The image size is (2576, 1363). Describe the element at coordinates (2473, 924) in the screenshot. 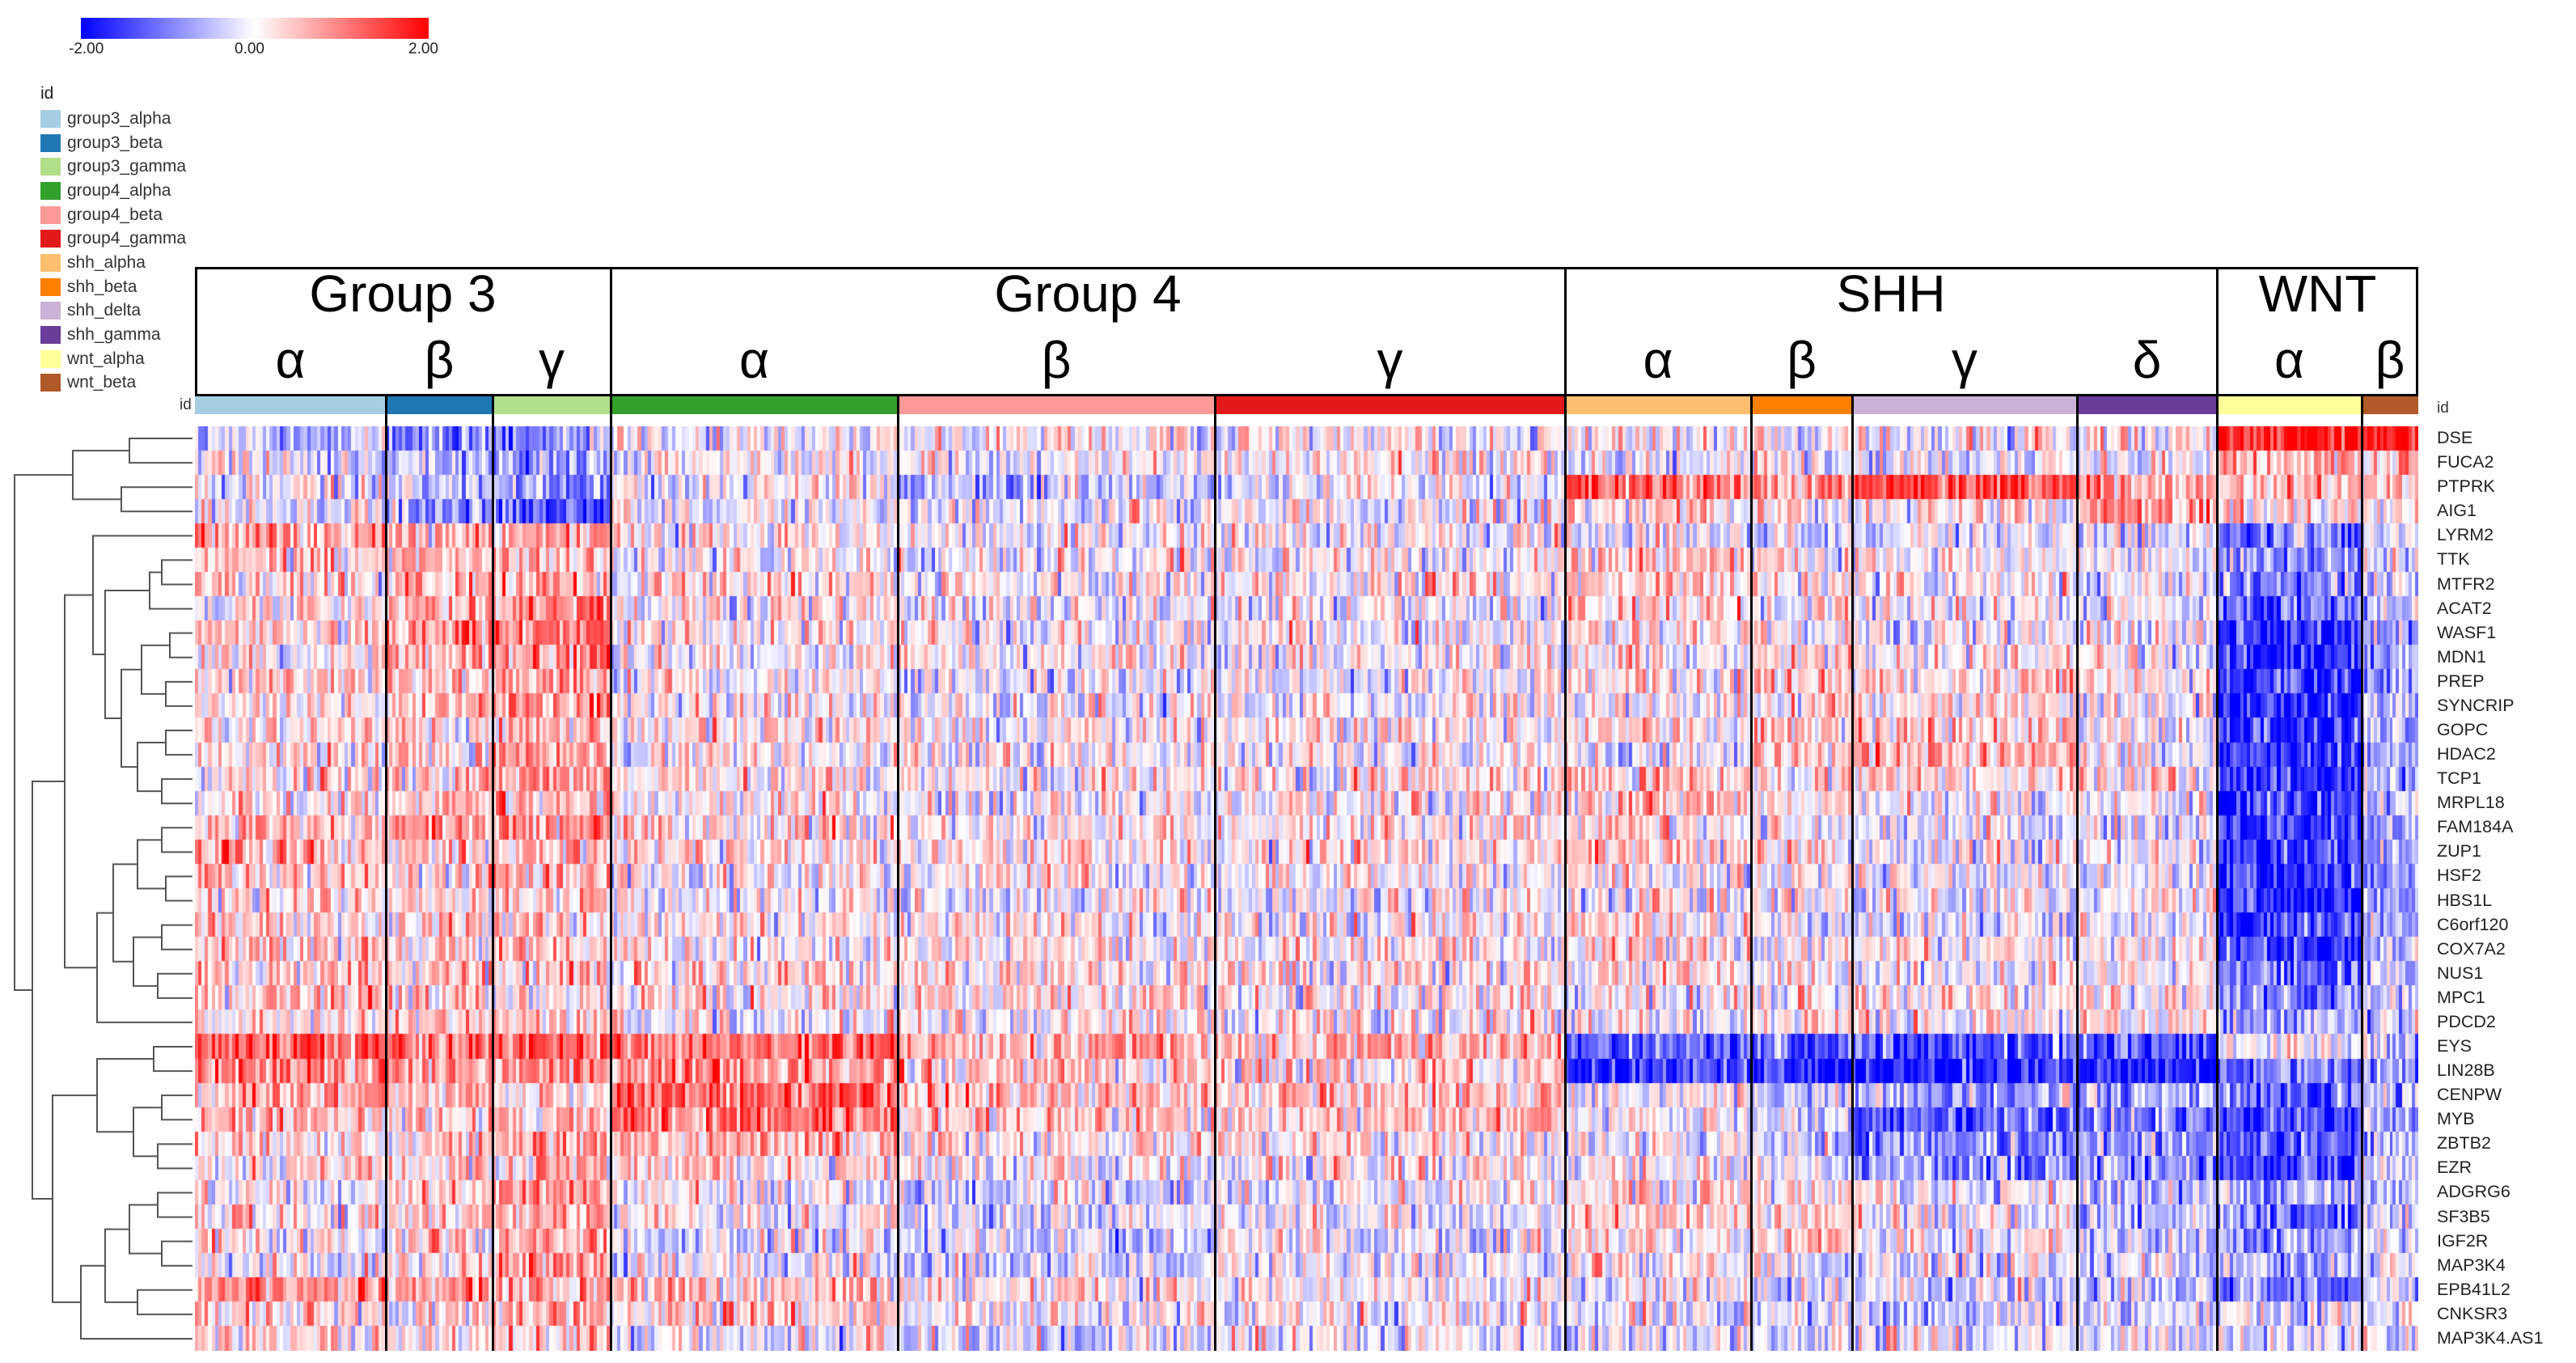

I see `gene-label: C6orf120` at that location.